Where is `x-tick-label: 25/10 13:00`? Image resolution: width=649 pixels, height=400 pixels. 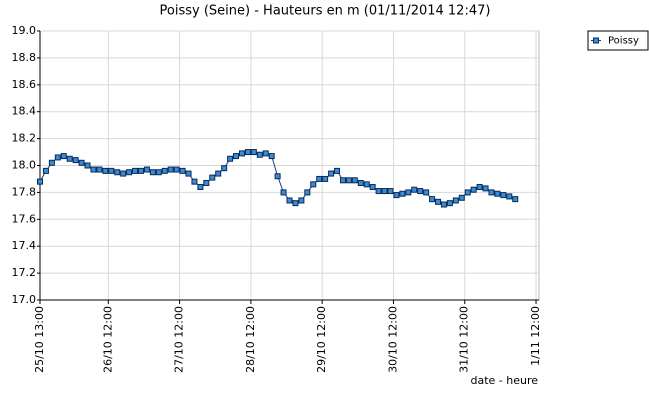
x-tick-label: 25/10 13:00 is located at coordinates (39, 339).